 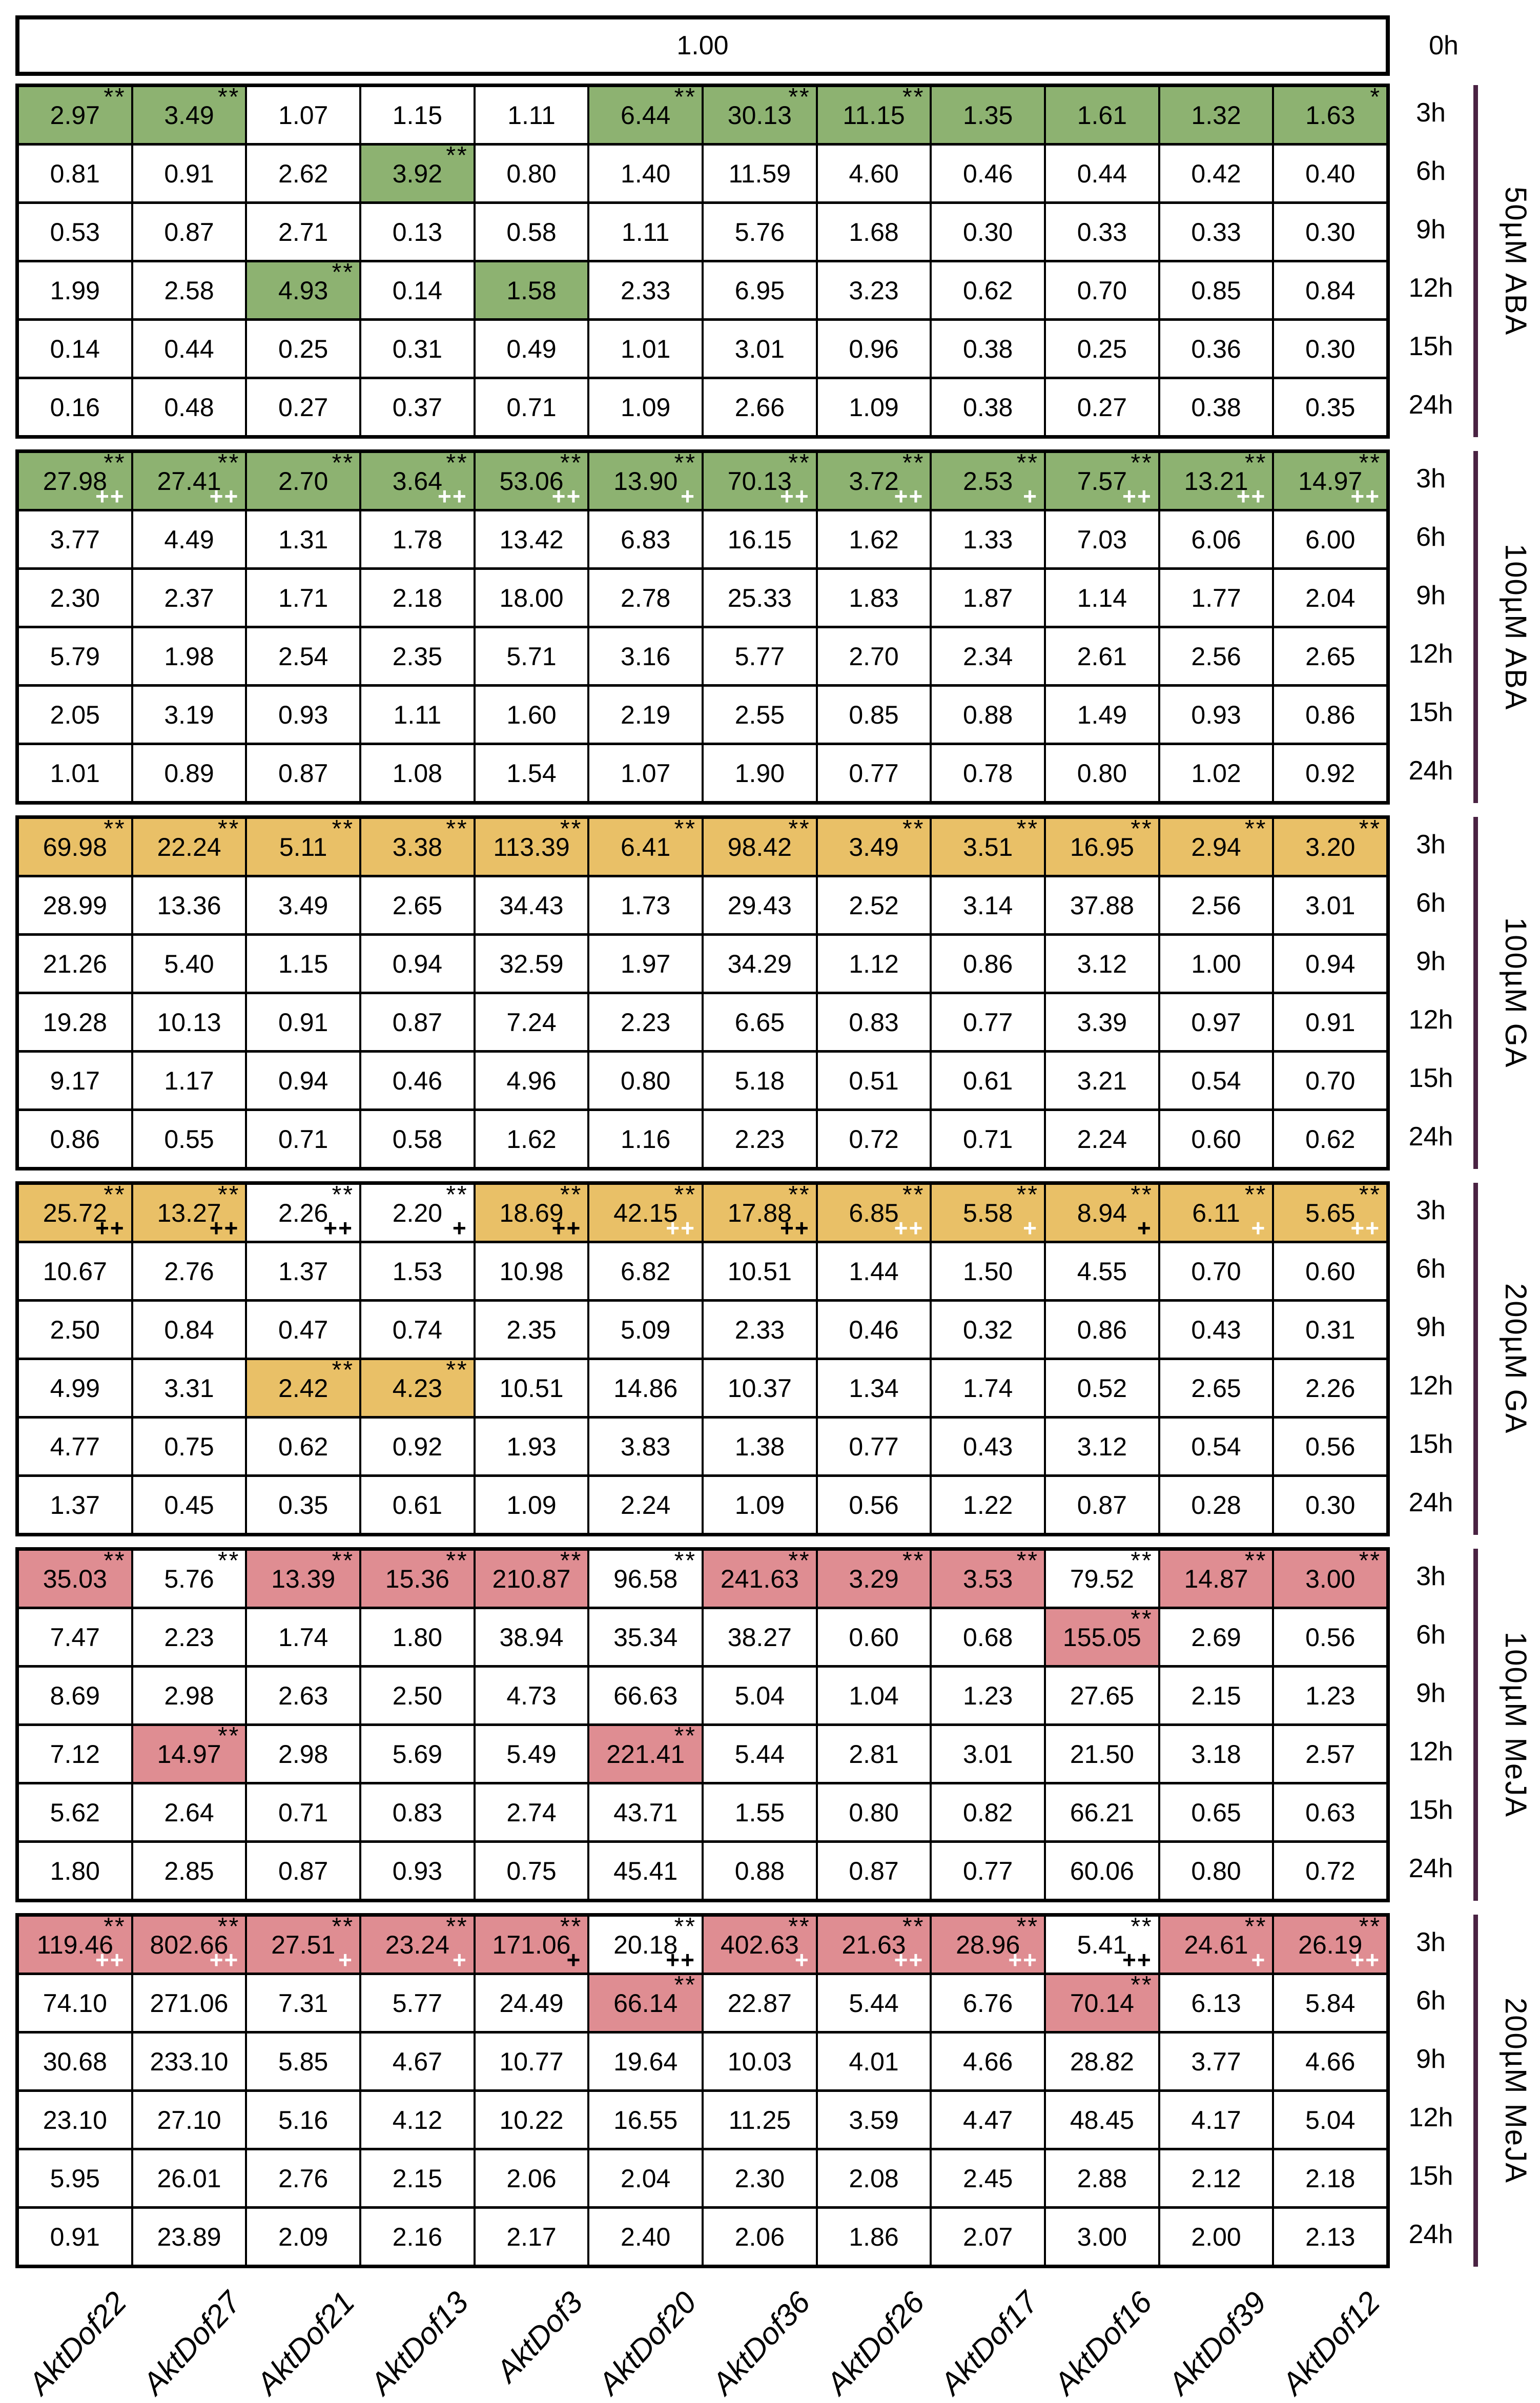 What do you see at coordinates (874, 1446) in the screenshot?
I see `cell-AktDof26-200-M-GA-15h: 0.77` at bounding box center [874, 1446].